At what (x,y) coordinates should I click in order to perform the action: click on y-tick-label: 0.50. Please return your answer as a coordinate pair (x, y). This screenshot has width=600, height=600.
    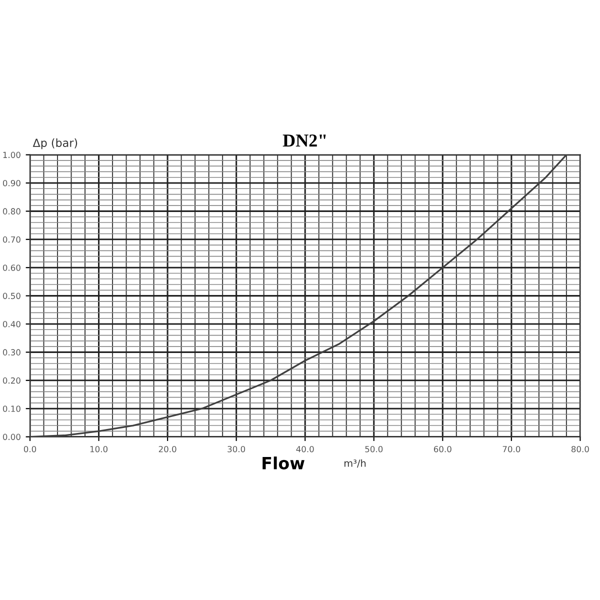
    Looking at the image, I should click on (11, 296).